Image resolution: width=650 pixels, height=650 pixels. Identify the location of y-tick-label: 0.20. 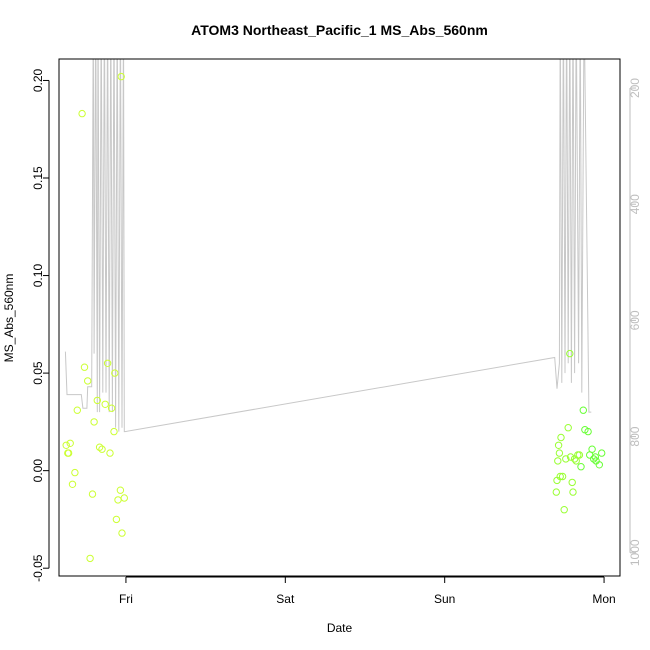
(38, 80).